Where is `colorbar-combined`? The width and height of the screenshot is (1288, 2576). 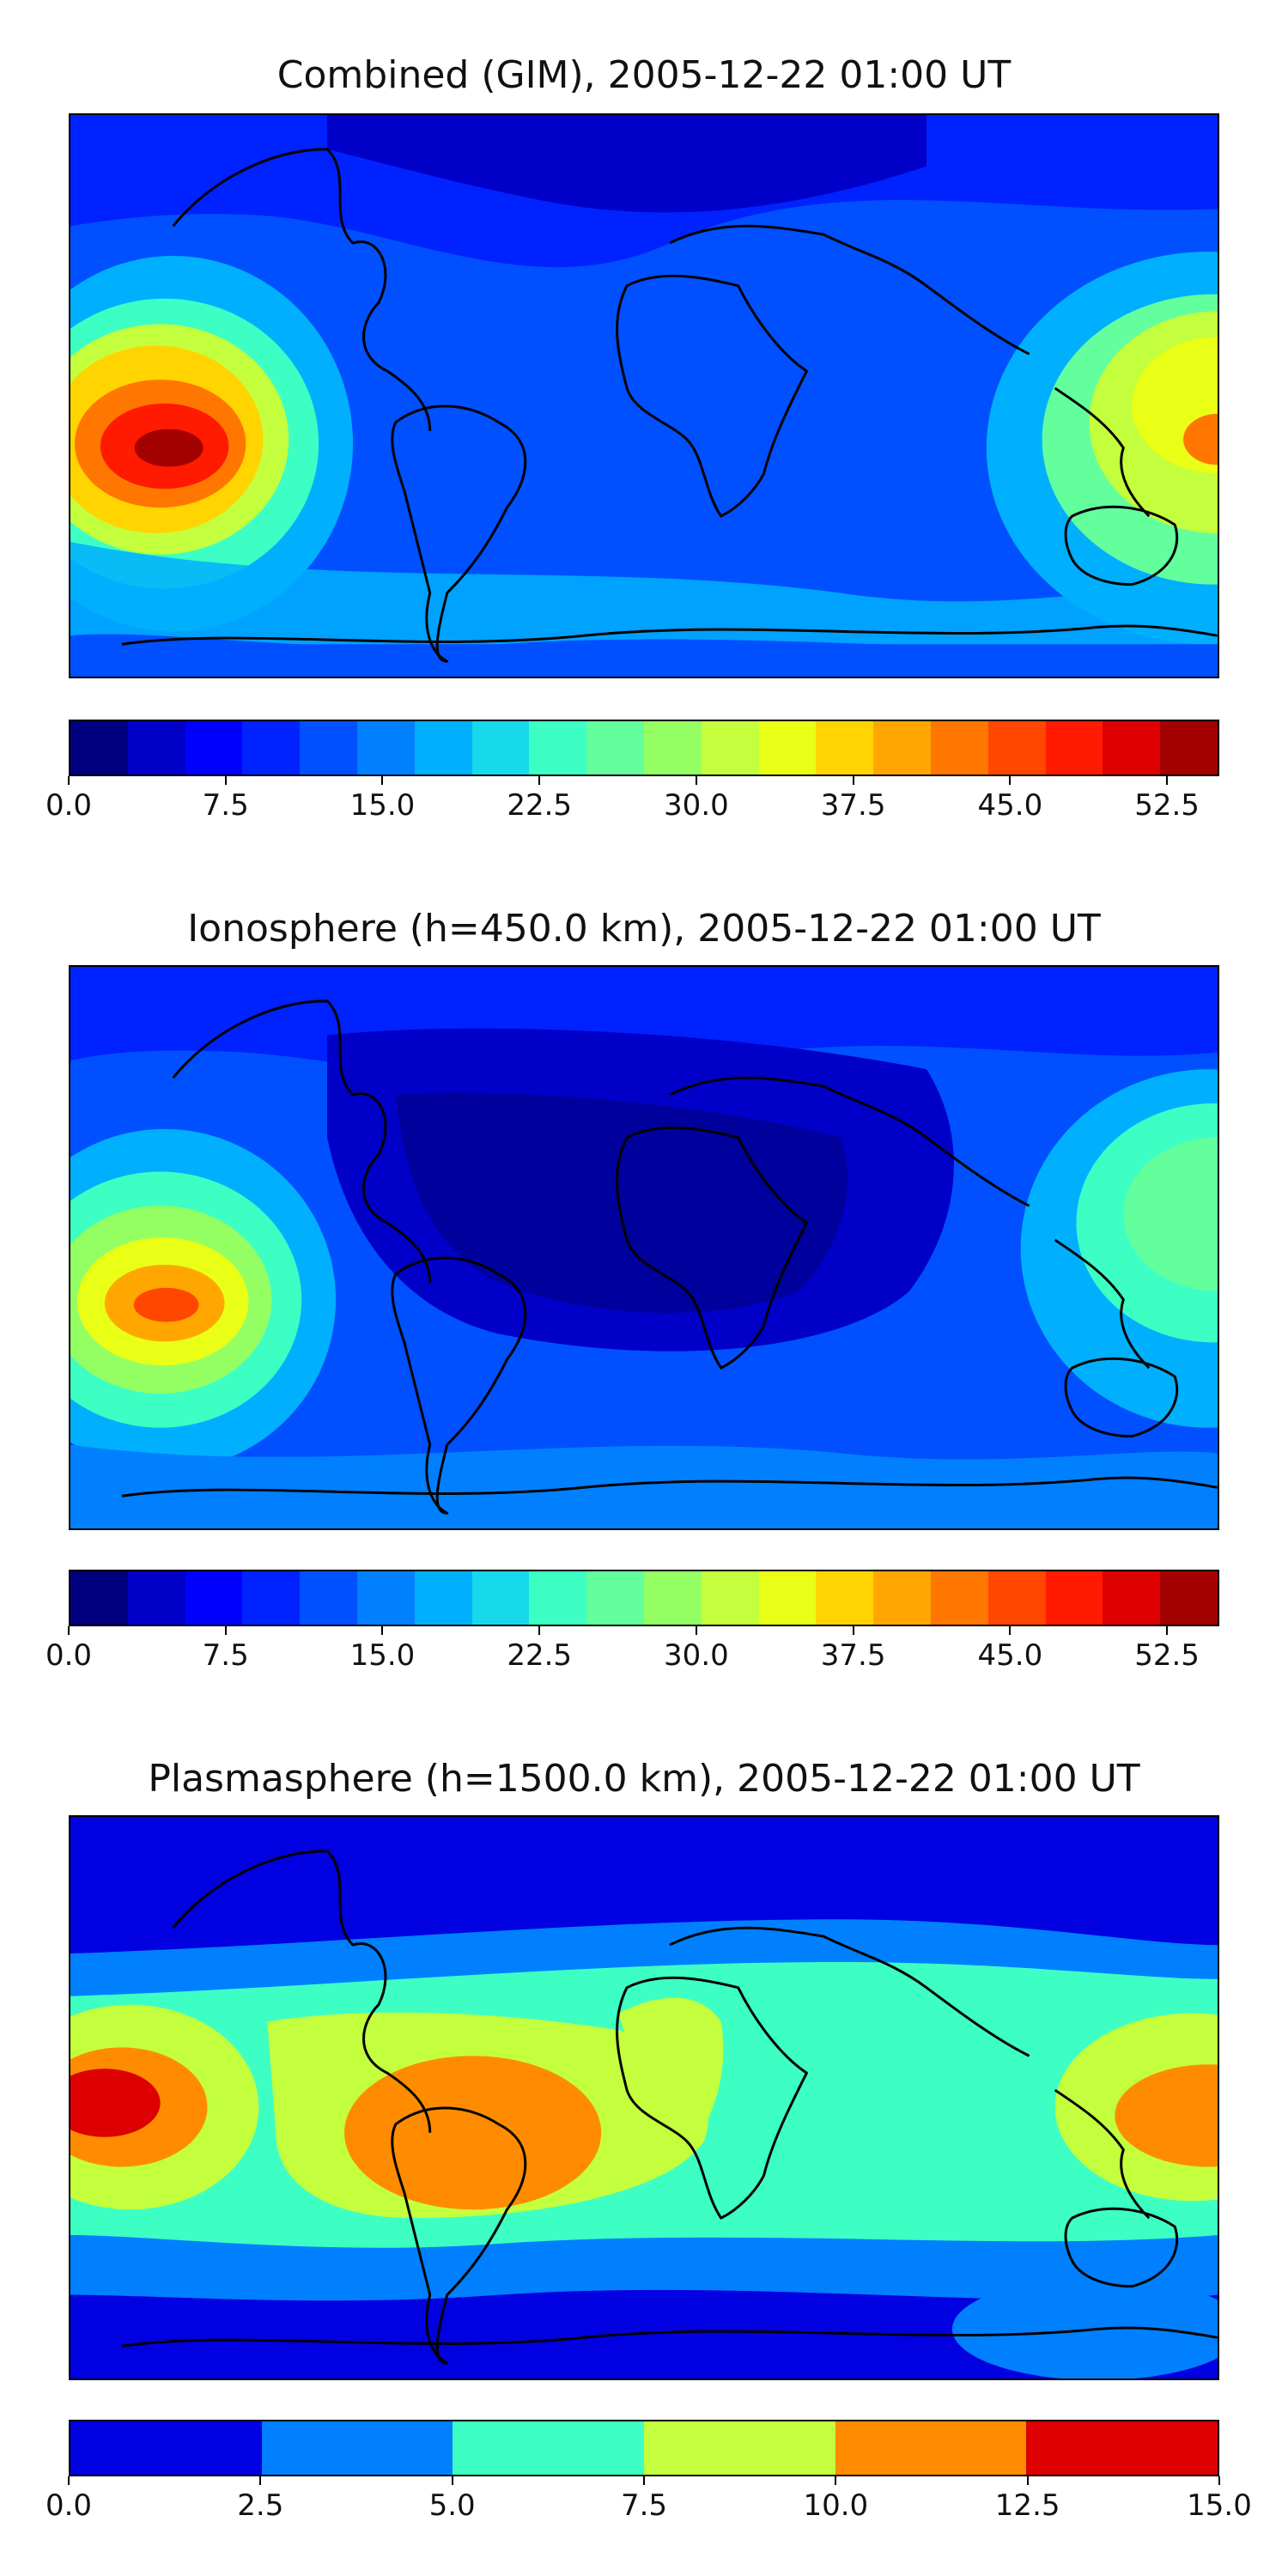 colorbar-combined is located at coordinates (644, 748).